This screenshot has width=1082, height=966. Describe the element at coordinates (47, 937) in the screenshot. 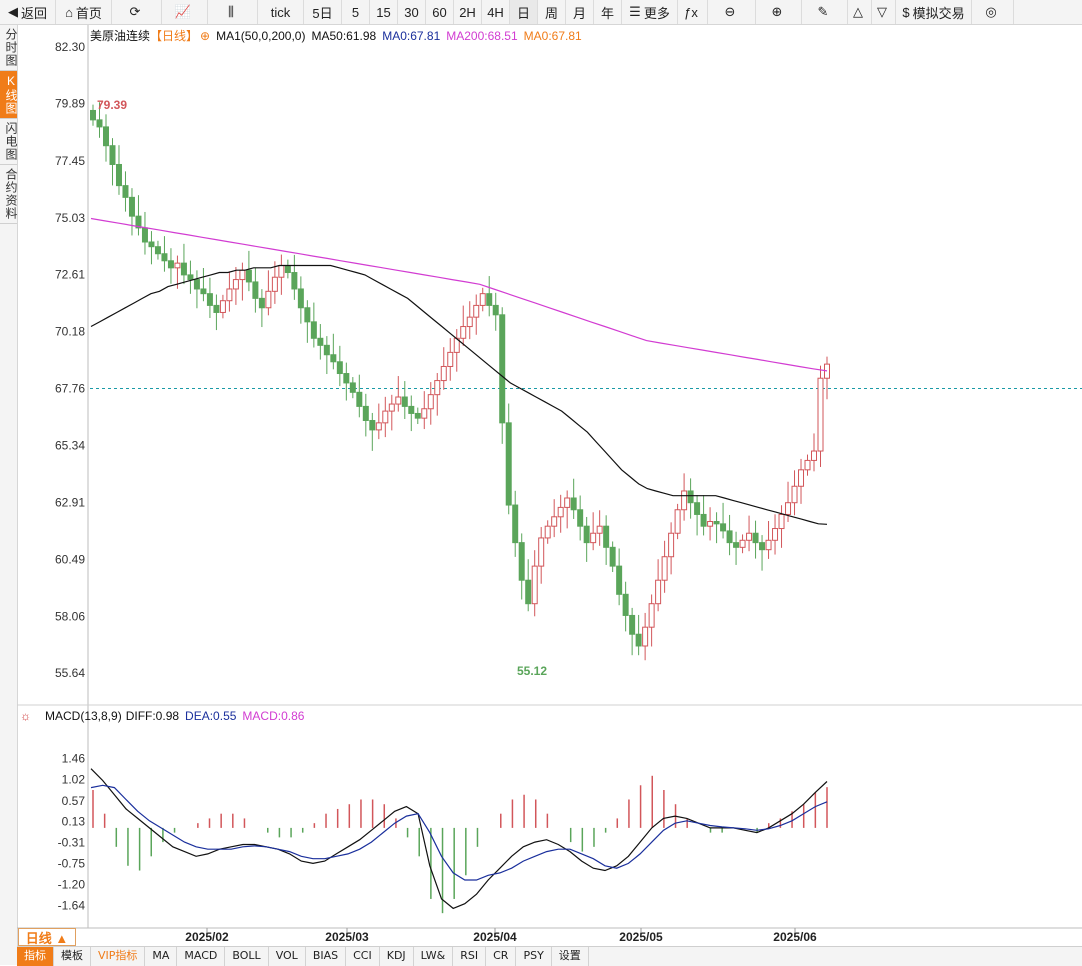

I see `period-selector: 日线 ▲` at that location.